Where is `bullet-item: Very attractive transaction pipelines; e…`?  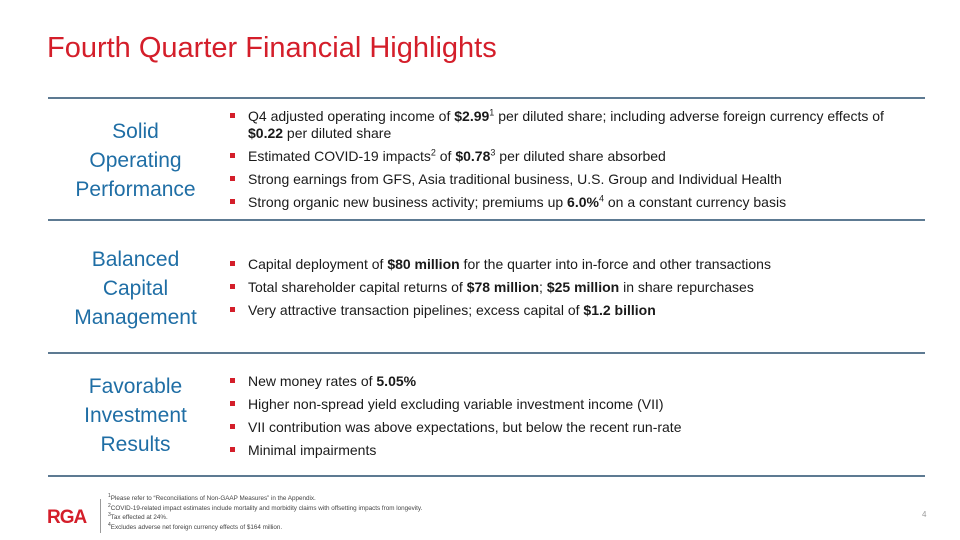 bullet-item: Very attractive transaction pipelines; e… is located at coordinates (575, 310).